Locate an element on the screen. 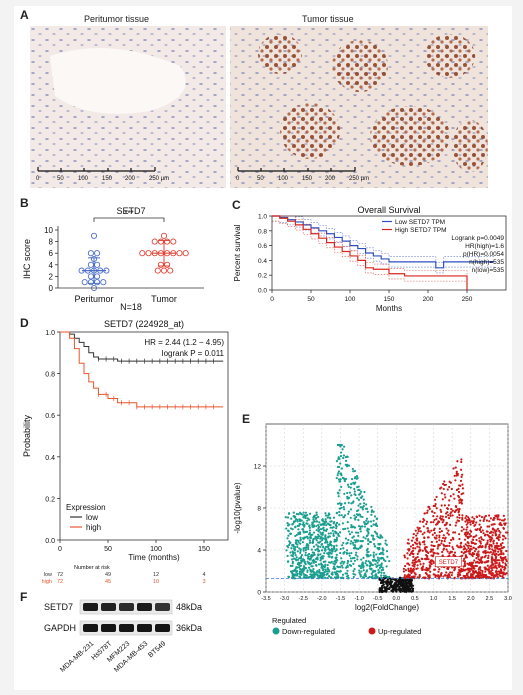 Image resolution: width=523 pixels, height=695 pixels. x-tick-label: 0 is located at coordinates (272, 299).